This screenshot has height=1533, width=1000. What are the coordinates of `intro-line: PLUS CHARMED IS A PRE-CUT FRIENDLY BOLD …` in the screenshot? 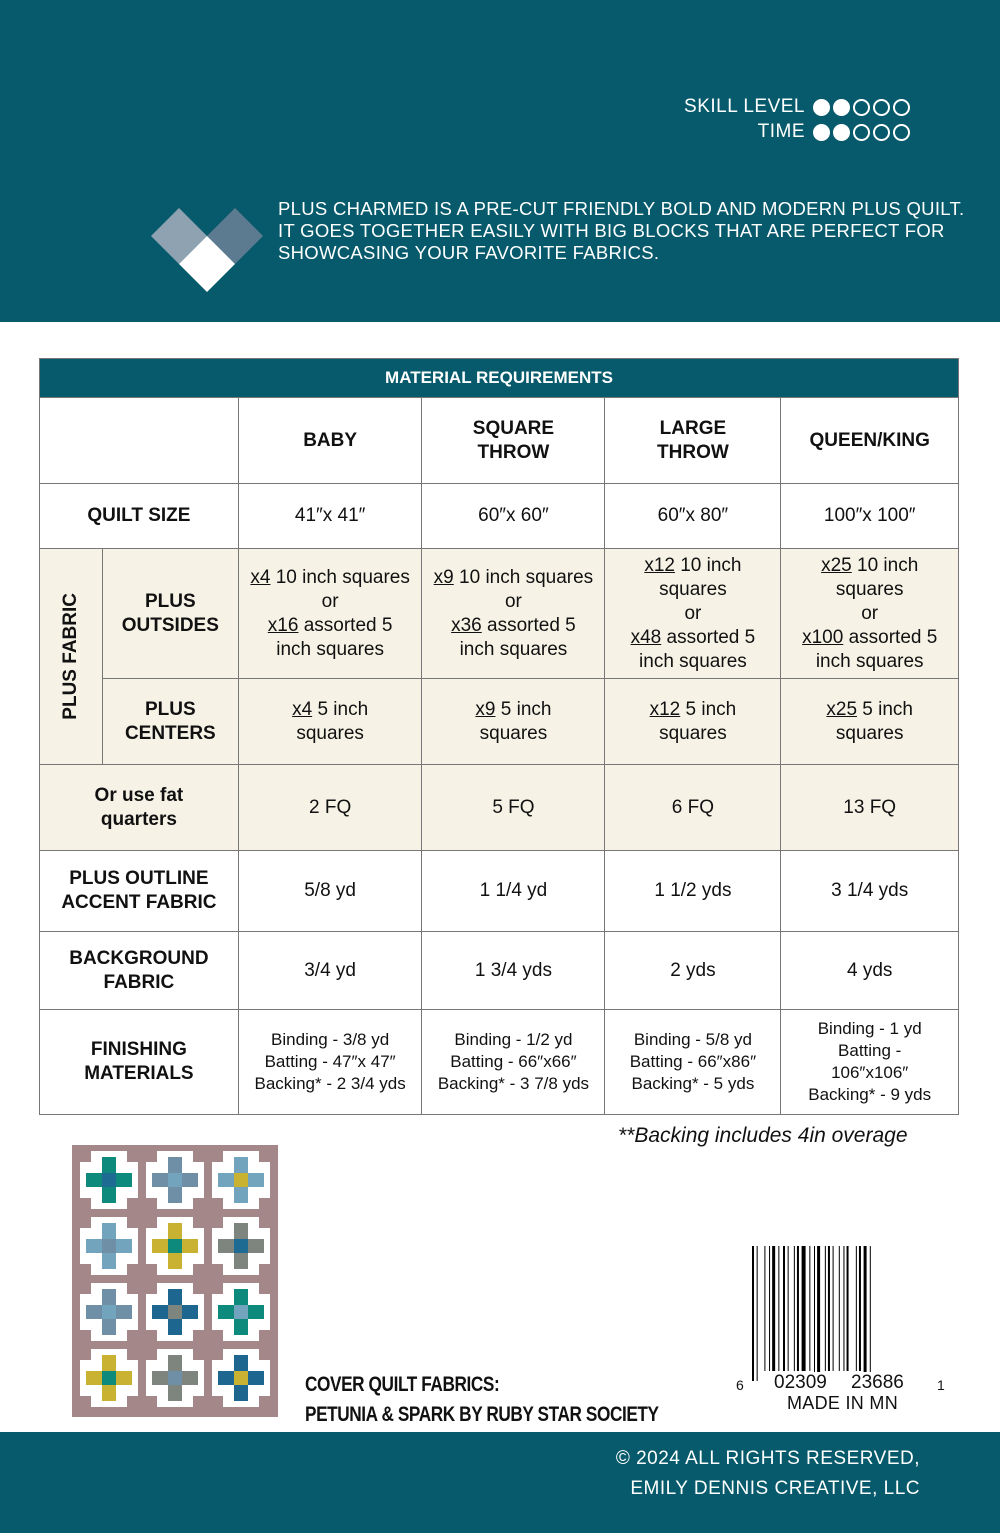 It's located at (621, 208).